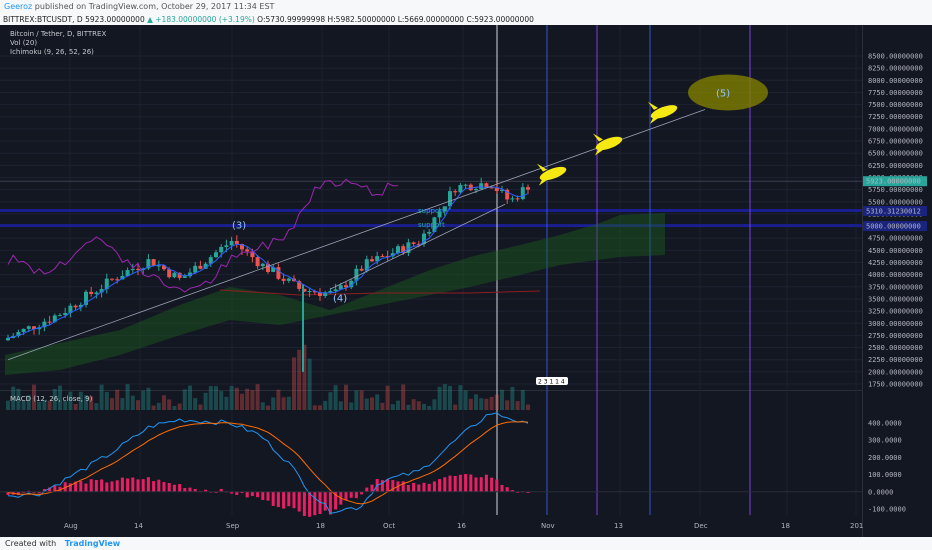 This screenshot has width=932, height=550. Describe the element at coordinates (895, 190) in the screenshot. I see `price-tick-label: 5750.00000000` at that location.